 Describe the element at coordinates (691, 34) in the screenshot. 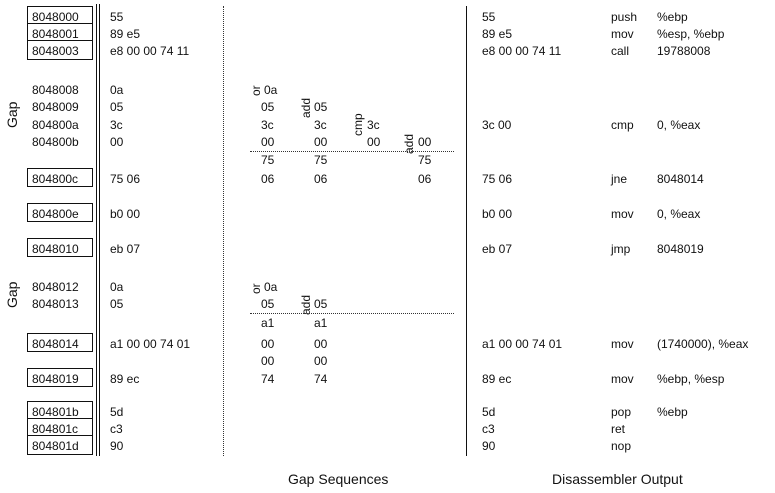

I see `dis-operands: %esp, %ebp` at that location.